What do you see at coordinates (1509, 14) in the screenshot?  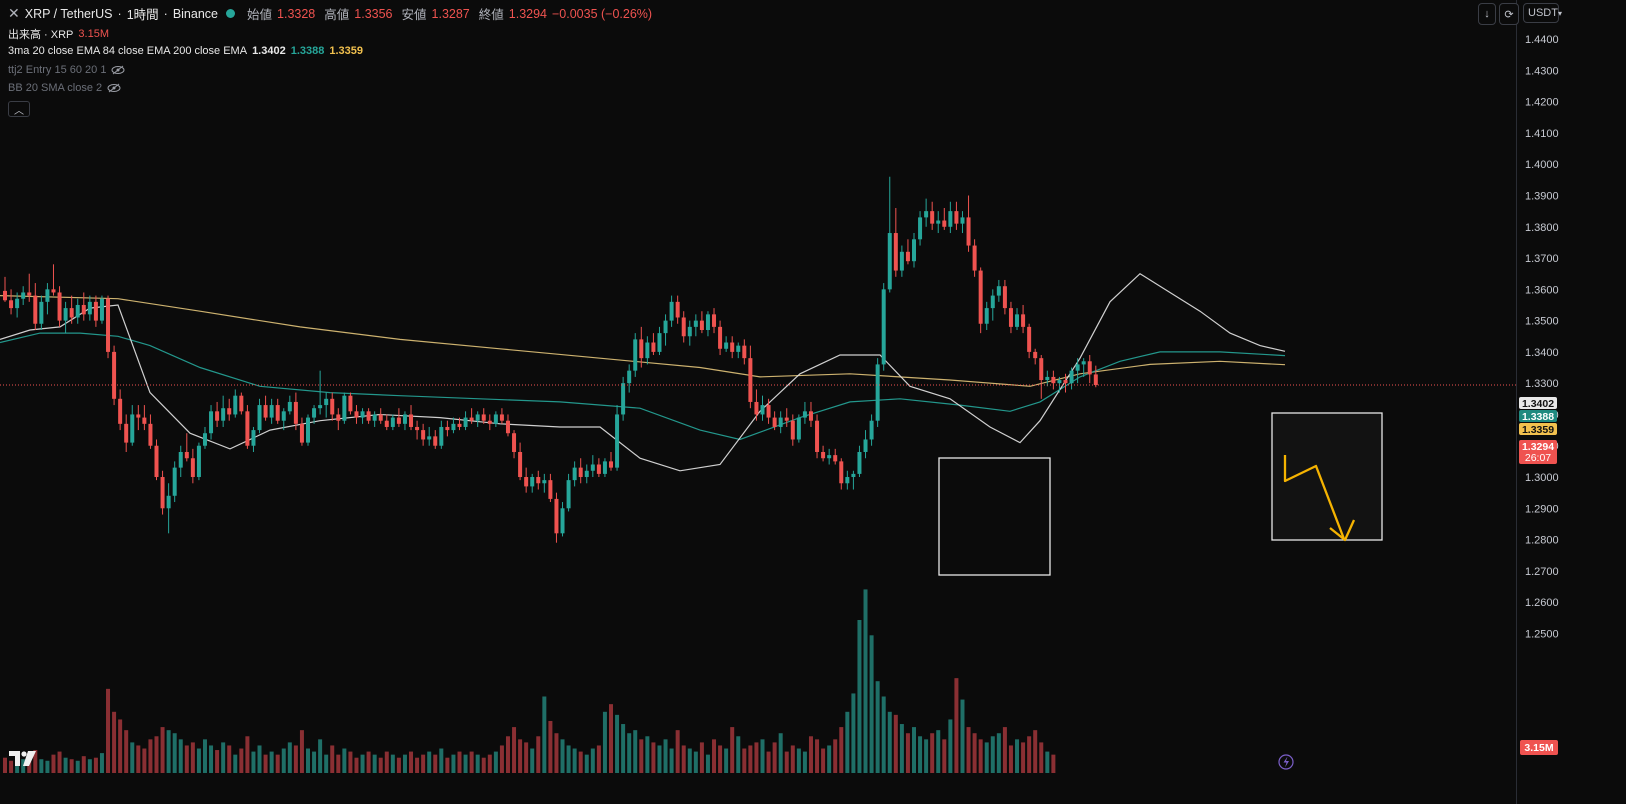 I see `refresh-button: ⟳` at bounding box center [1509, 14].